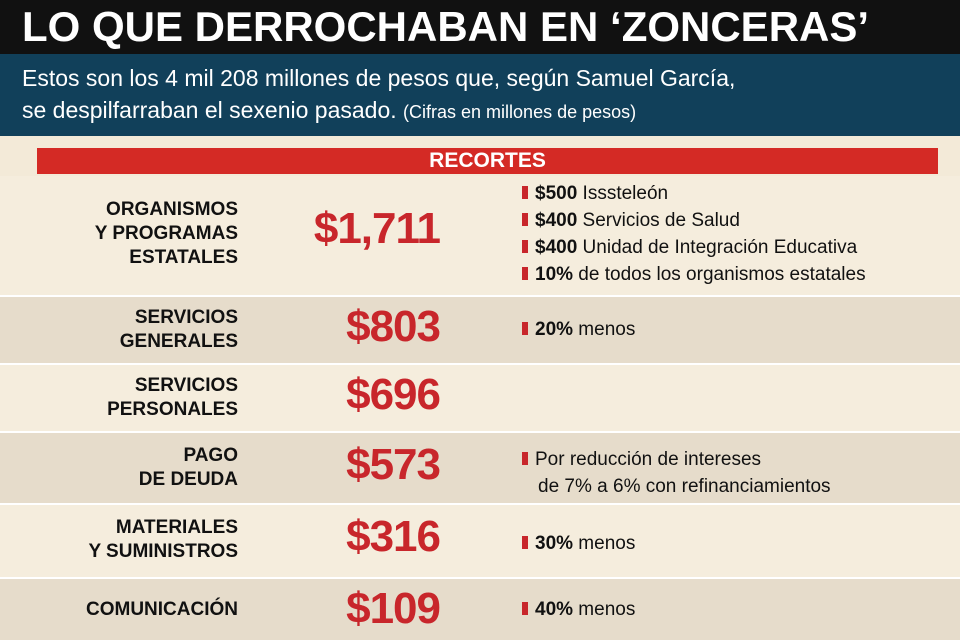 The image size is (960, 640). I want to click on note-bold-value: 40%, so click(554, 609).